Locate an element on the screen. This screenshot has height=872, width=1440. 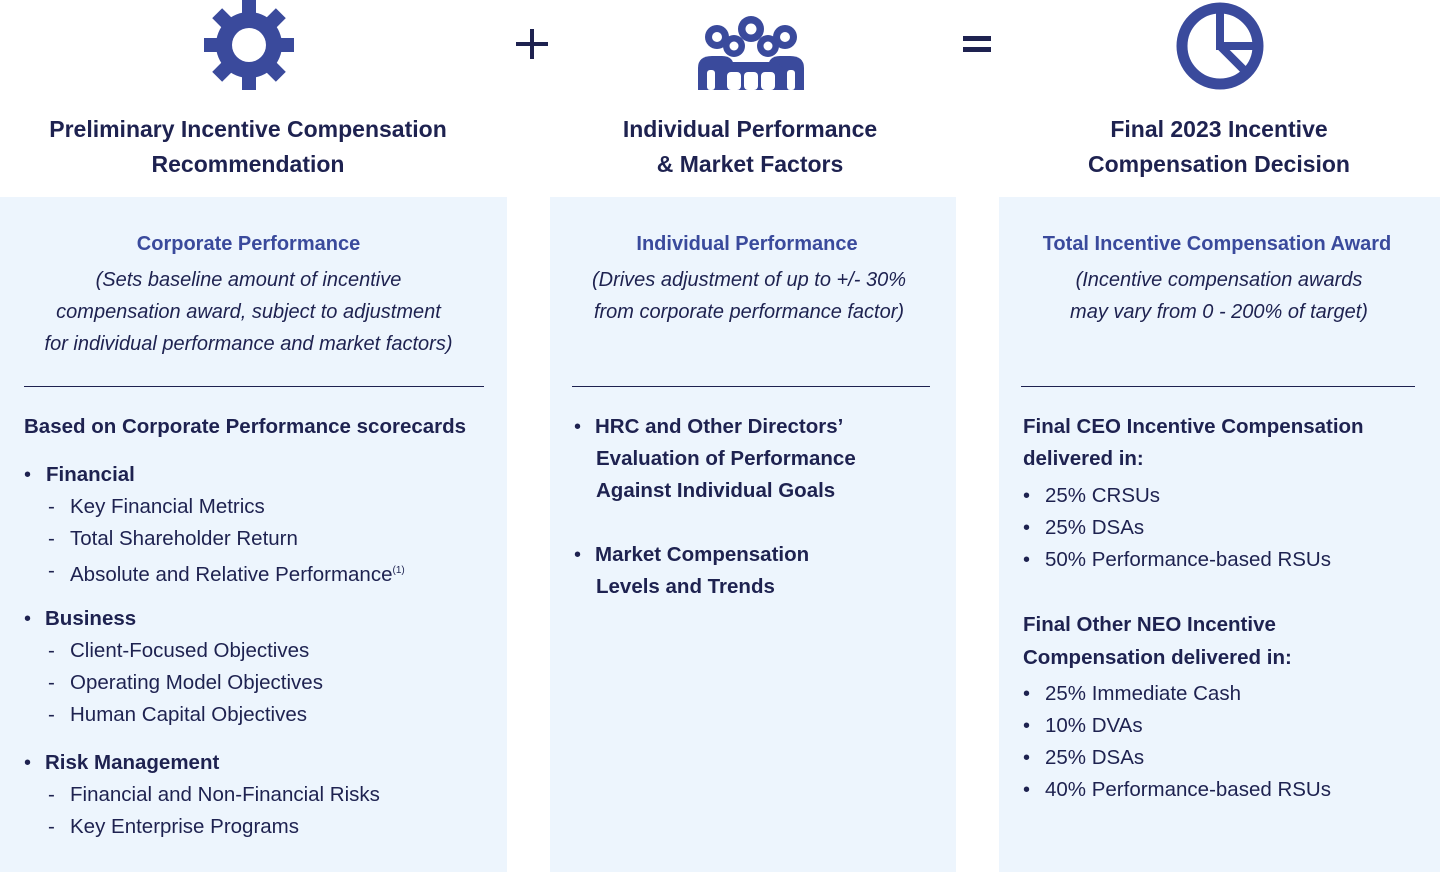
group-risk-management: Risk Management is located at coordinates (132, 762).